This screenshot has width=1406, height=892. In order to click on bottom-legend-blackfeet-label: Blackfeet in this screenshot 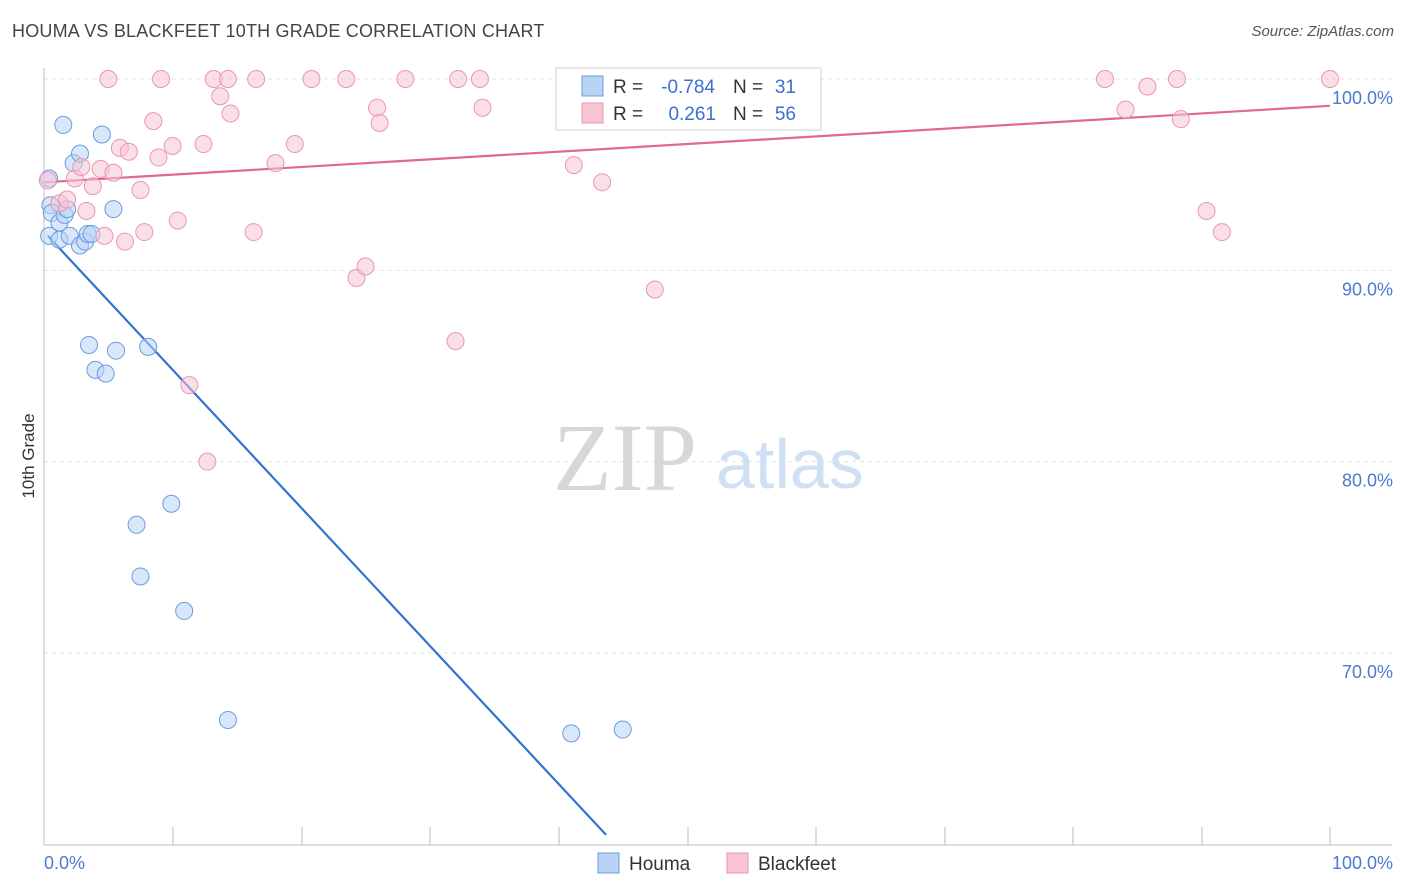, I will do `click(797, 864)`.